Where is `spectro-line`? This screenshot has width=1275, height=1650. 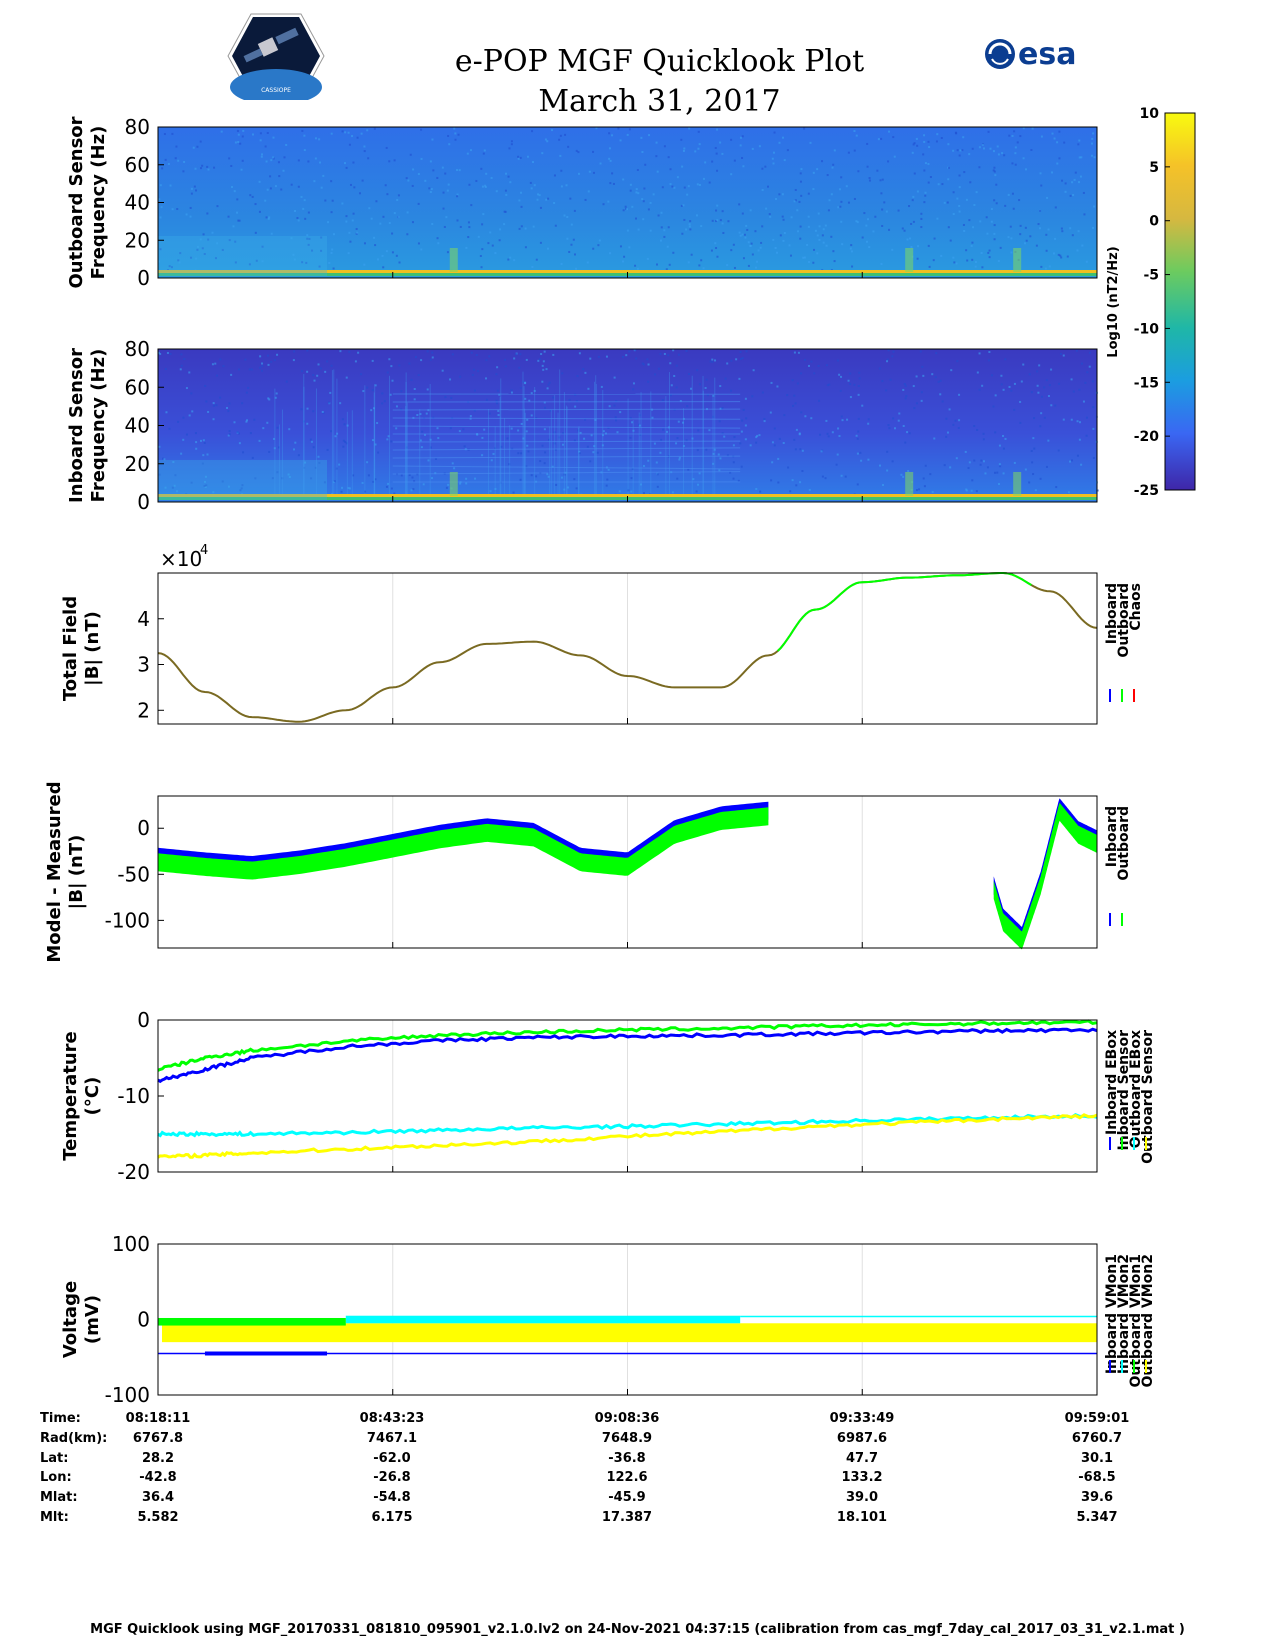
spectro-line is located at coordinates (566, 441).